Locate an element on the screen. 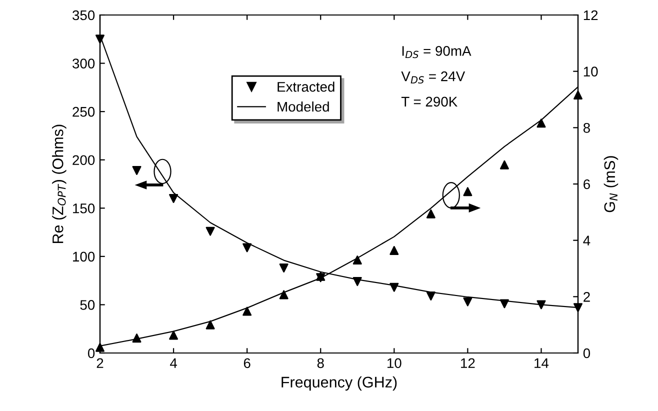  y-tick-label: 150 is located at coordinates (84, 208).